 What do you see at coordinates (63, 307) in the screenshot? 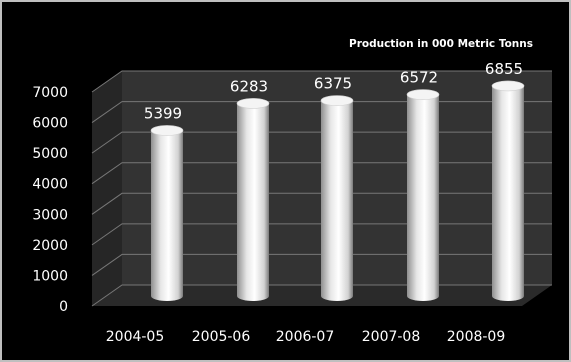
I see `y-tick-label: 0` at bounding box center [63, 307].